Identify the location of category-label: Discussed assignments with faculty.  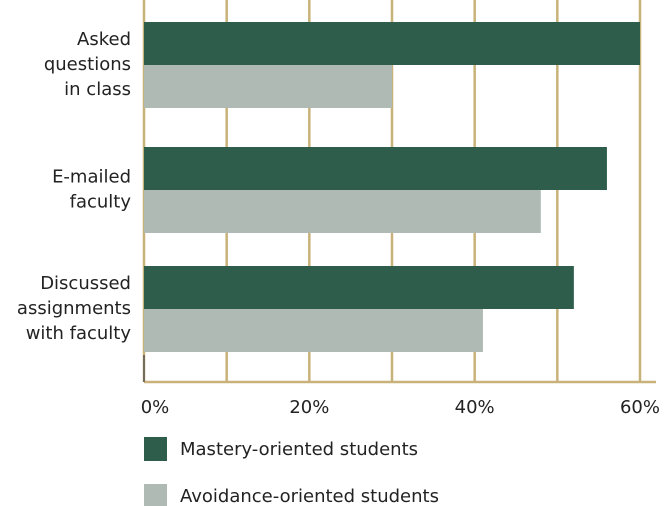
(74, 308).